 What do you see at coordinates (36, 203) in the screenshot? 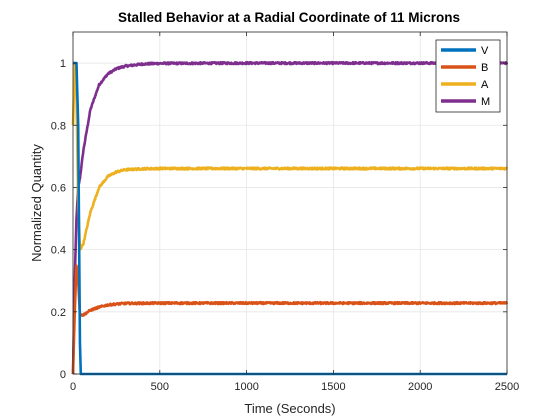
I see `y-axis-label: Normalized Quantity` at bounding box center [36, 203].